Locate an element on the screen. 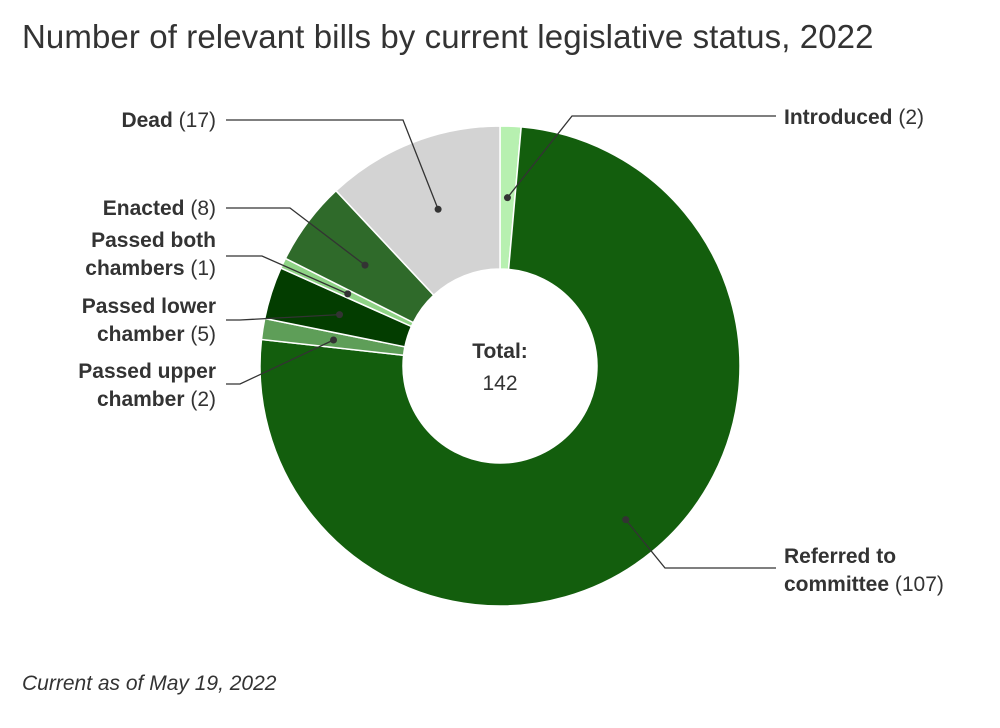  leader-line-introduced is located at coordinates (641, 157).